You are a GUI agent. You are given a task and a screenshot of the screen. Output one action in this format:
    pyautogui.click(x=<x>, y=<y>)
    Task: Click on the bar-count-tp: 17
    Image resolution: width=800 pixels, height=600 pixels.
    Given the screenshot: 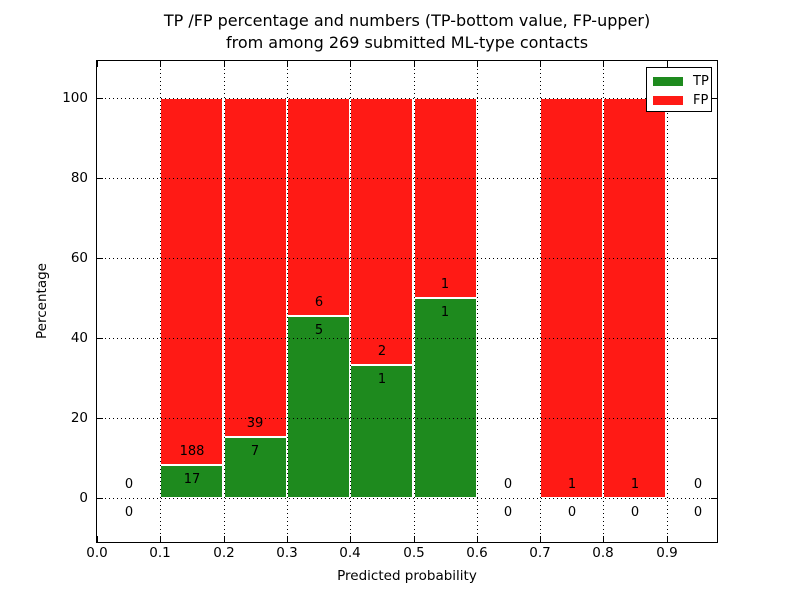 What is the action you would take?
    pyautogui.click(x=192, y=479)
    